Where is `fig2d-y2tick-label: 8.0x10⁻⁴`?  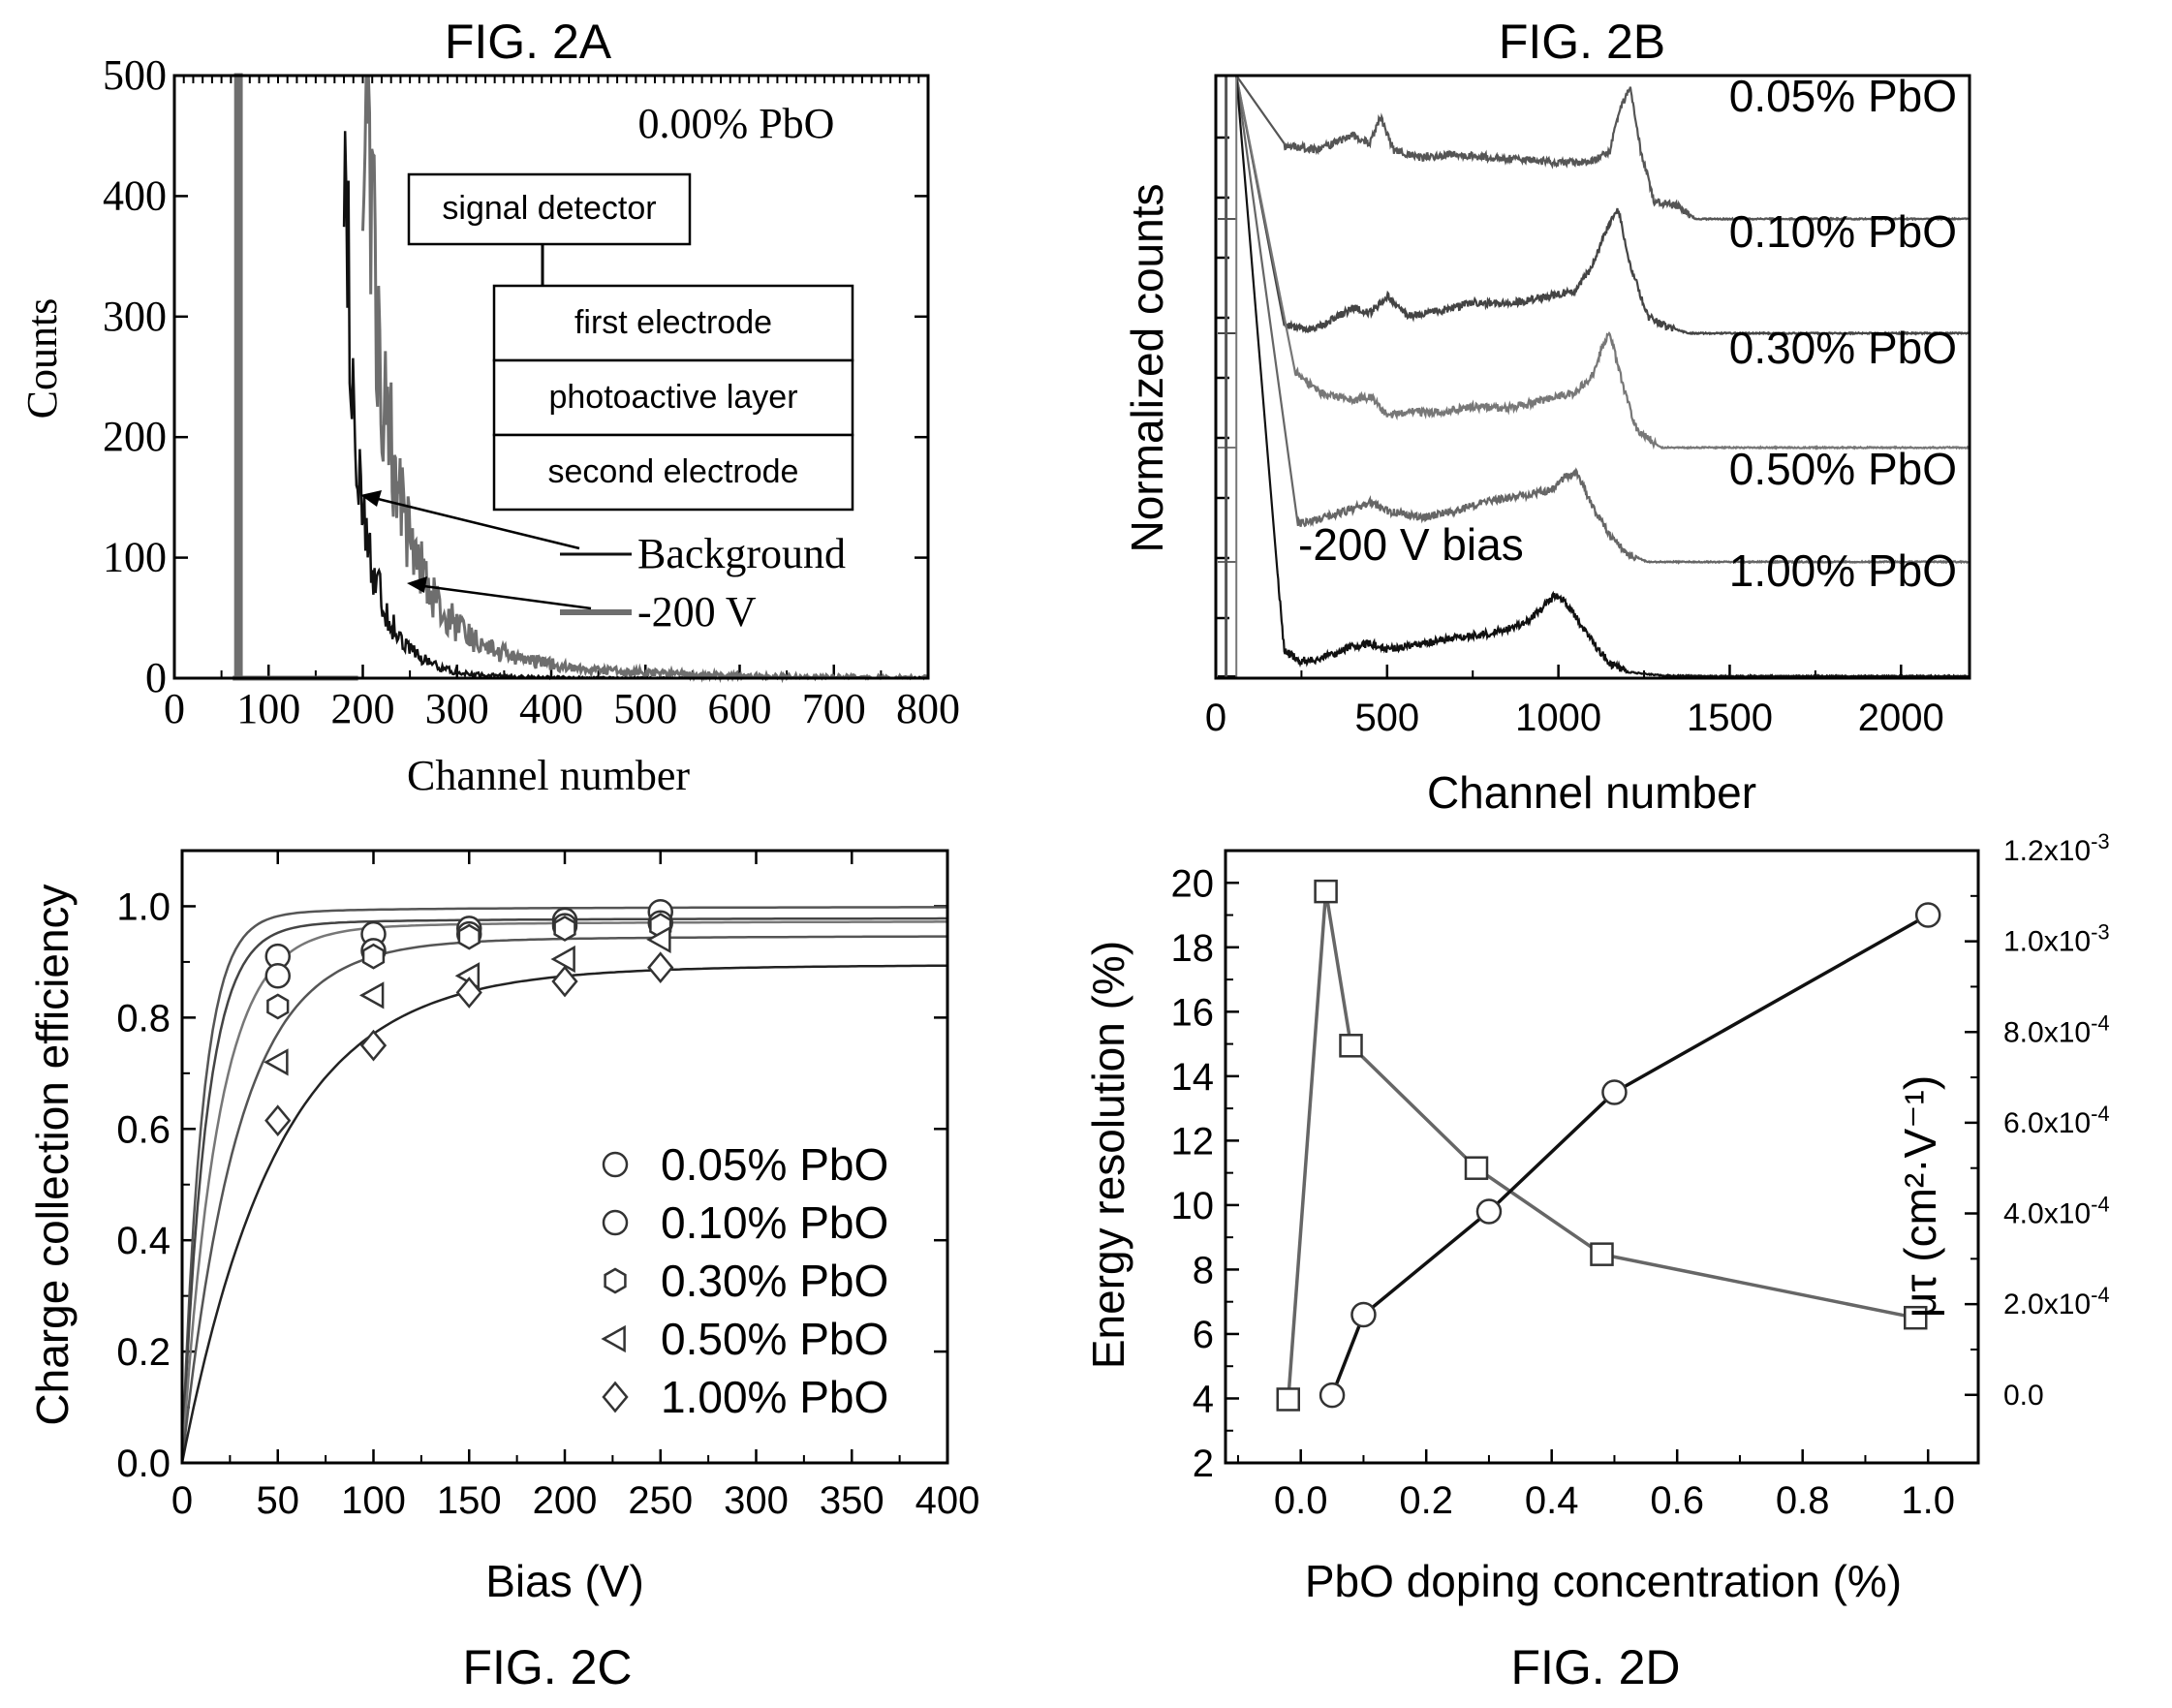 fig2d-y2tick-label: 8.0x10⁻⁴ is located at coordinates (2057, 1029).